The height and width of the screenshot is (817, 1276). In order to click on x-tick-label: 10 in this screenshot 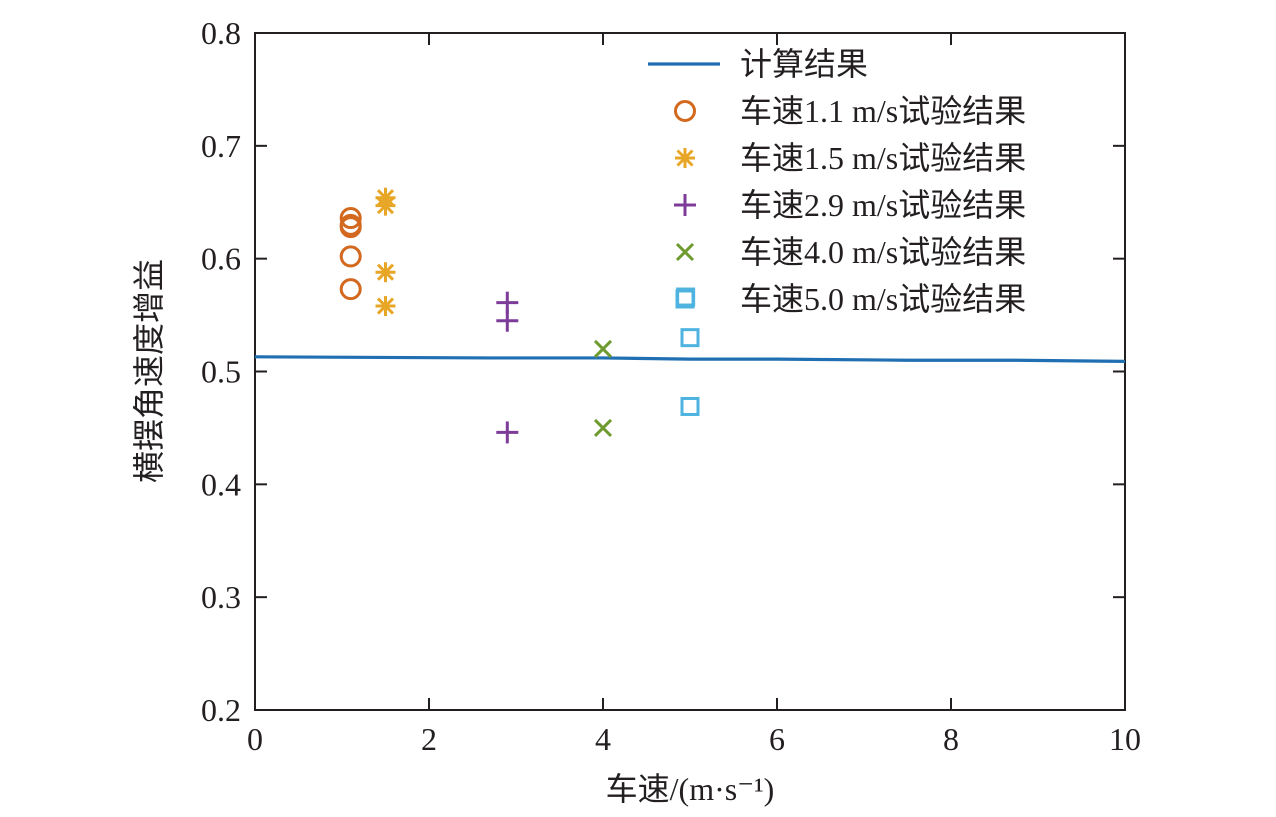, I will do `click(1125, 739)`.